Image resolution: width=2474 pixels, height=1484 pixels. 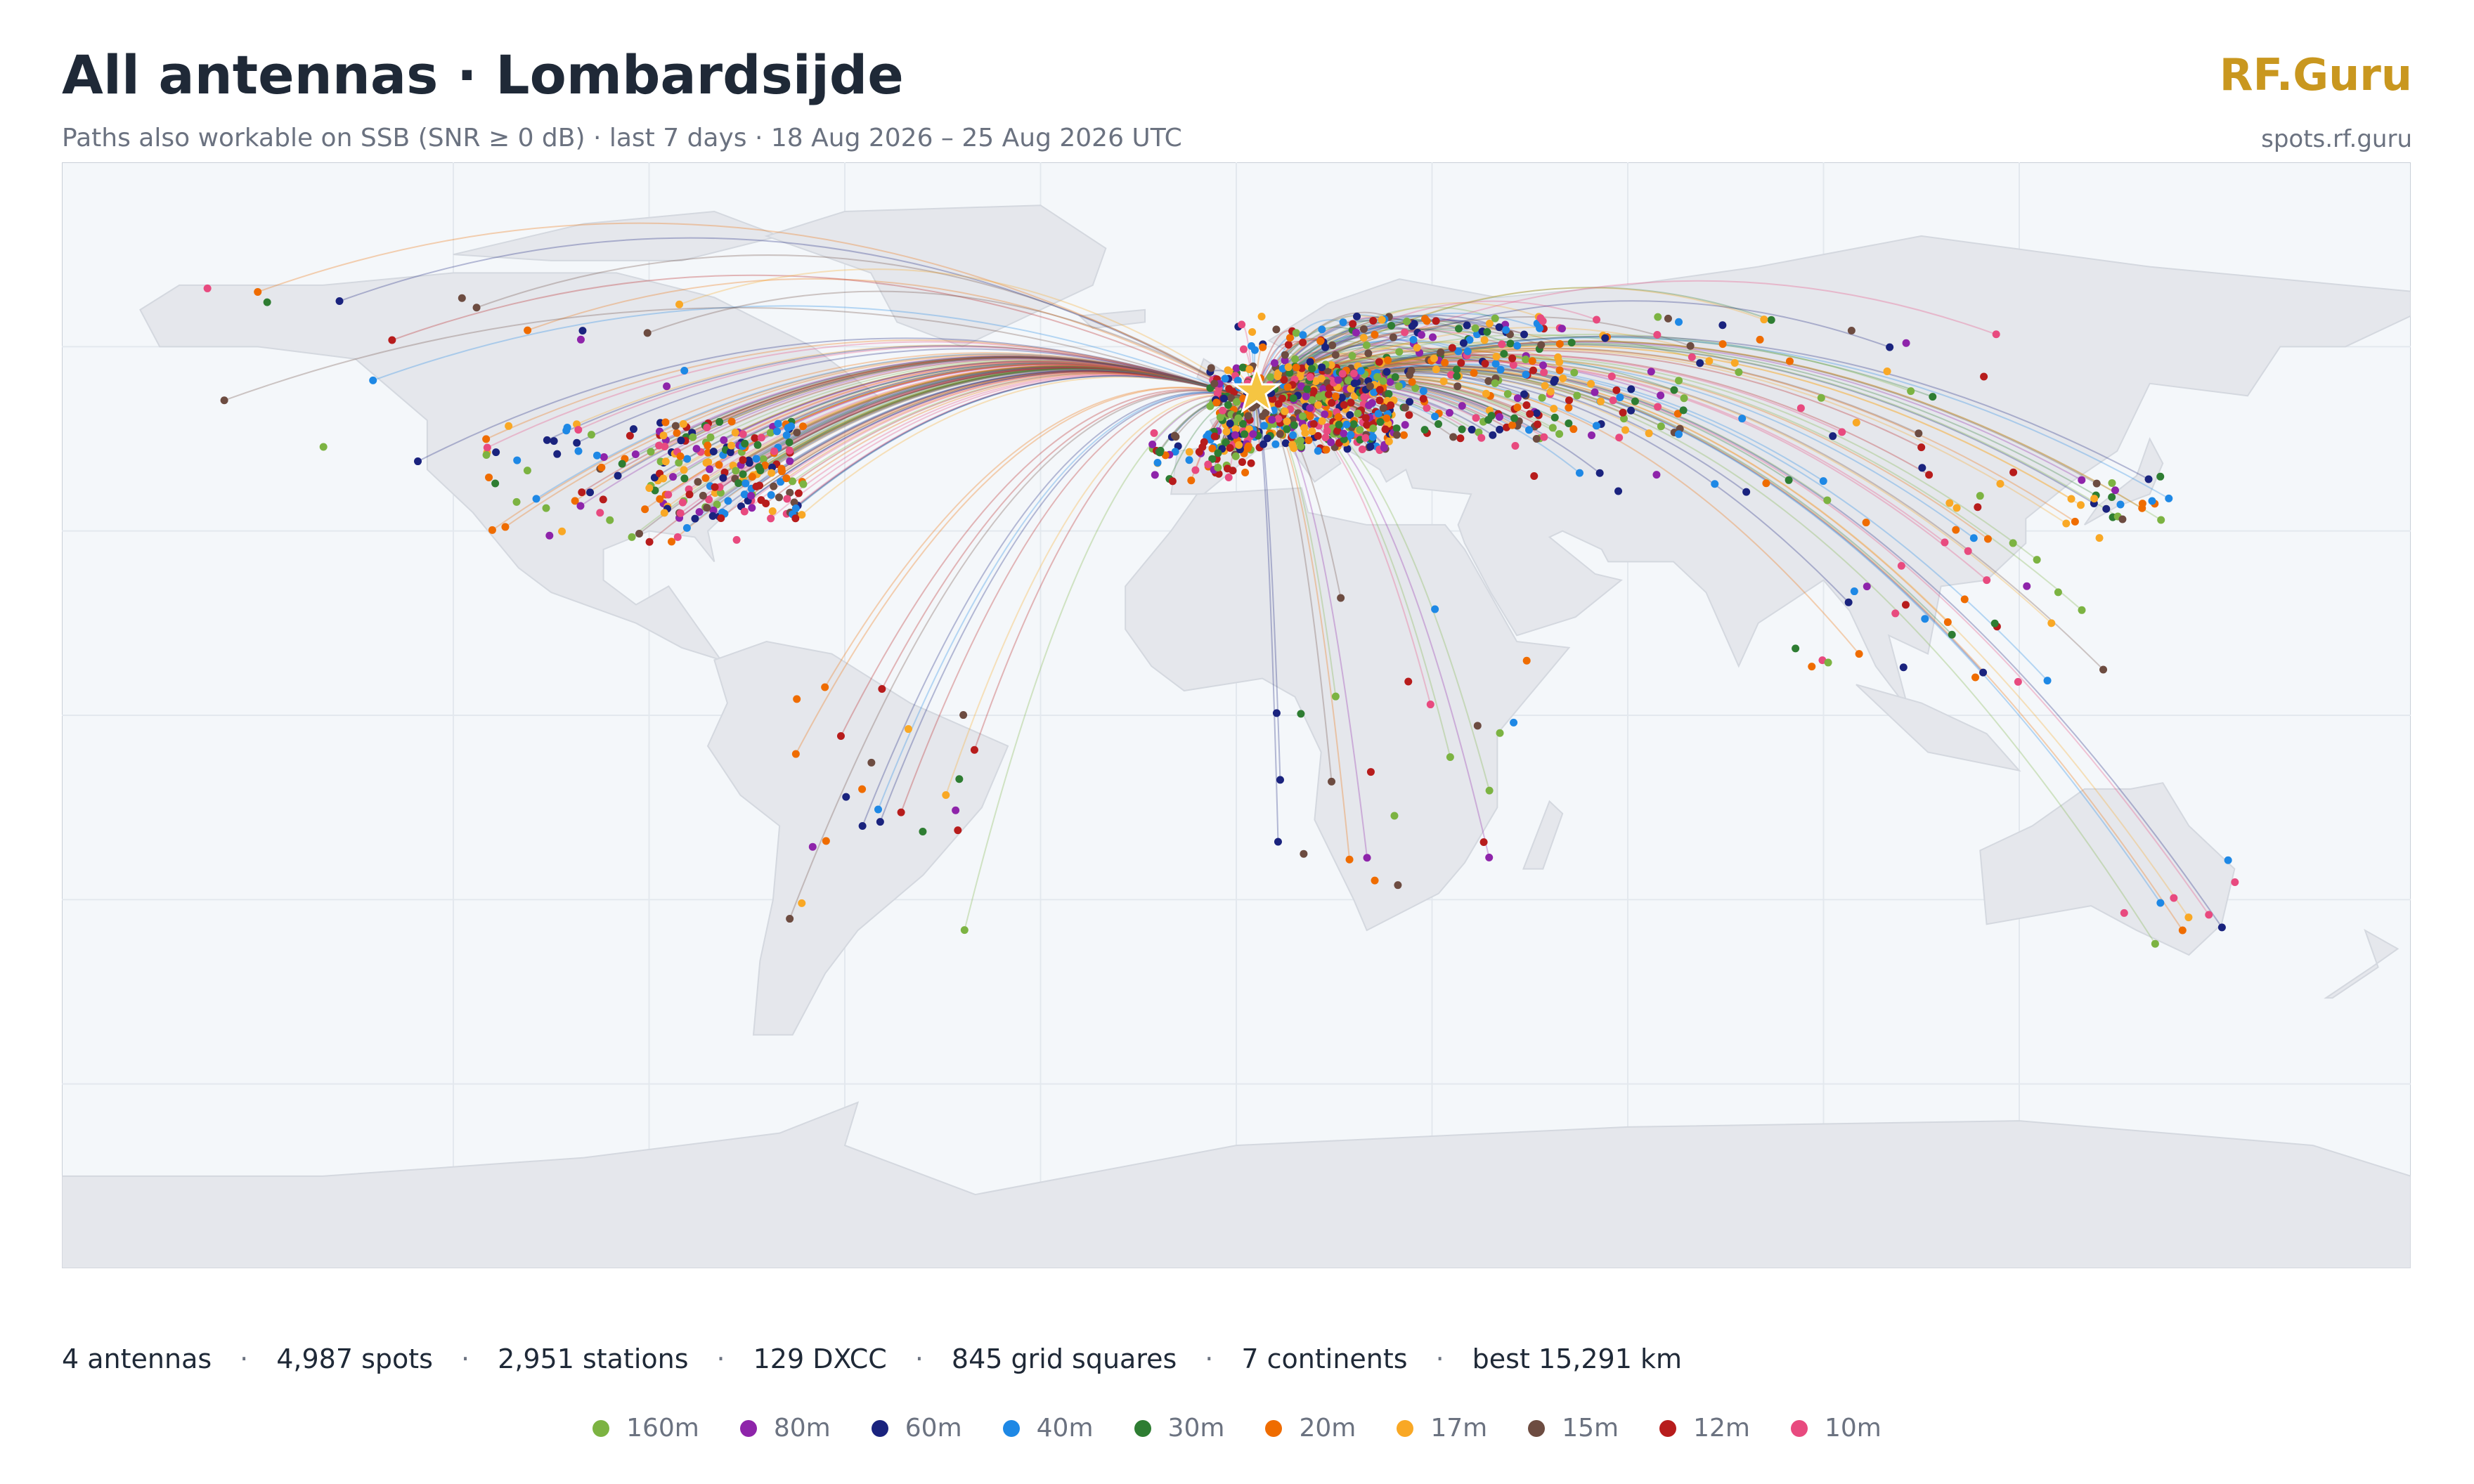 I want to click on legend-item: 17m, so click(x=1442, y=1428).